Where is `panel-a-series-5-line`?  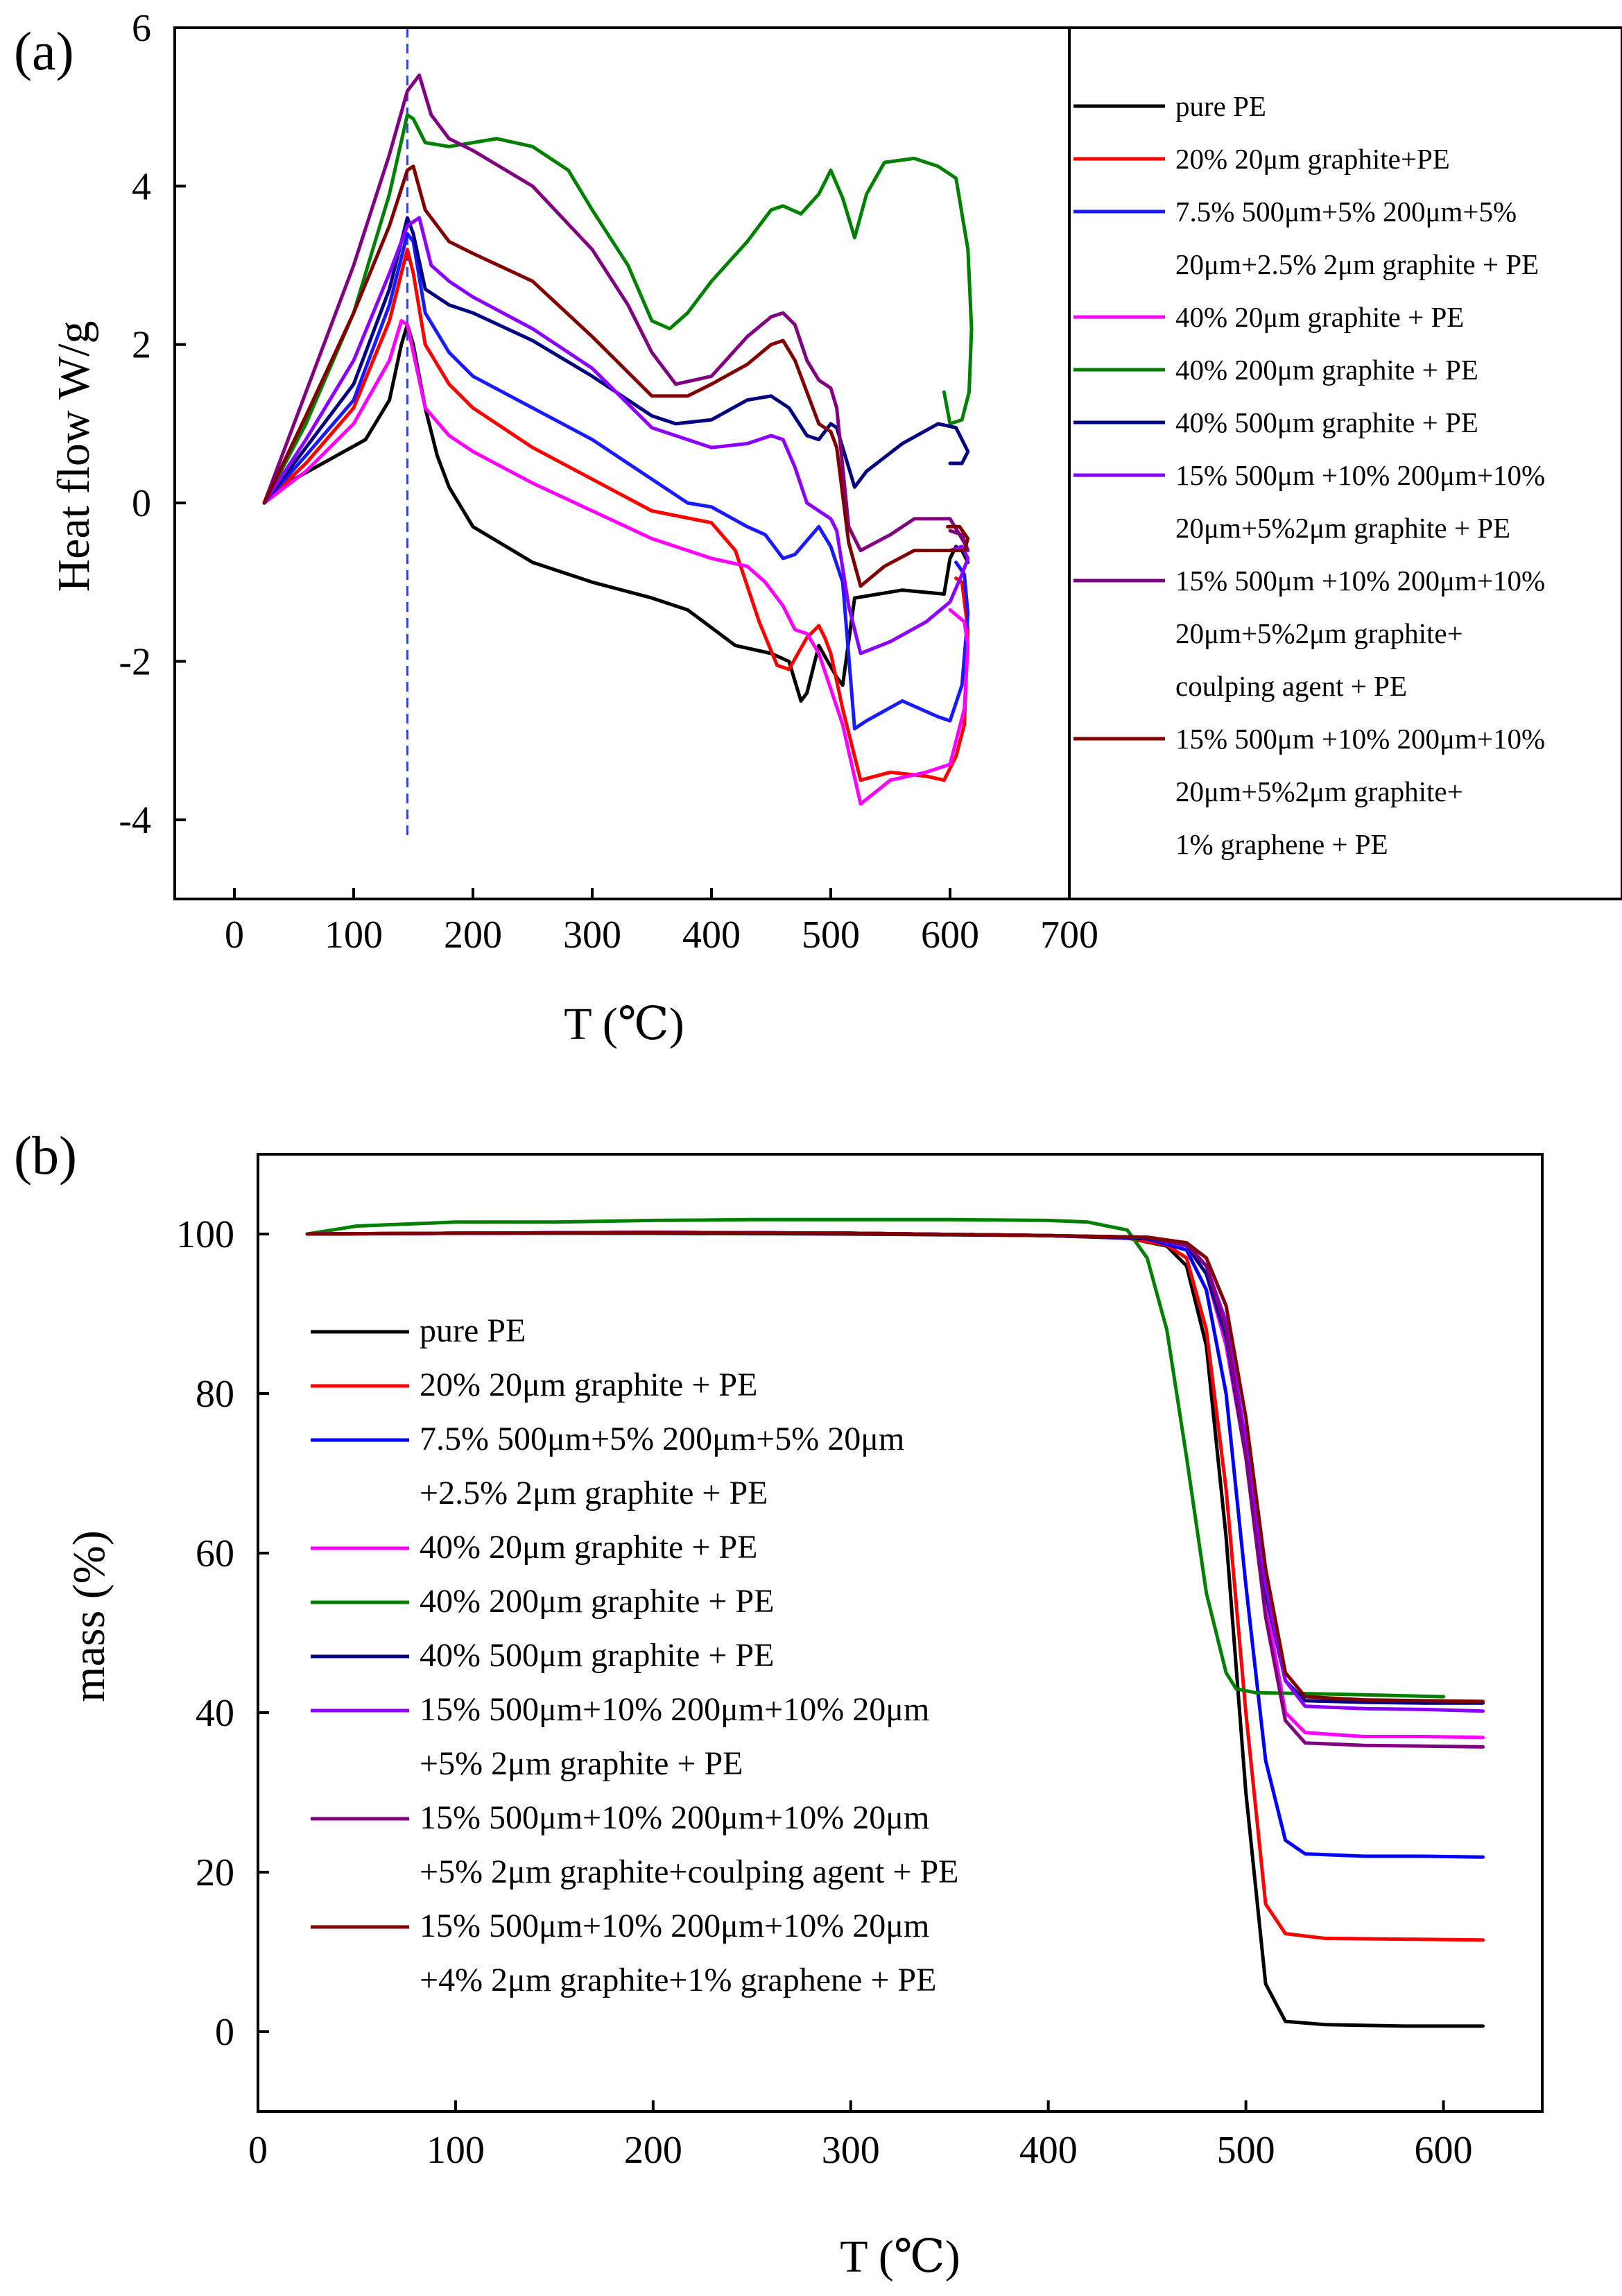
panel-a-series-5-line is located at coordinates (618, 309).